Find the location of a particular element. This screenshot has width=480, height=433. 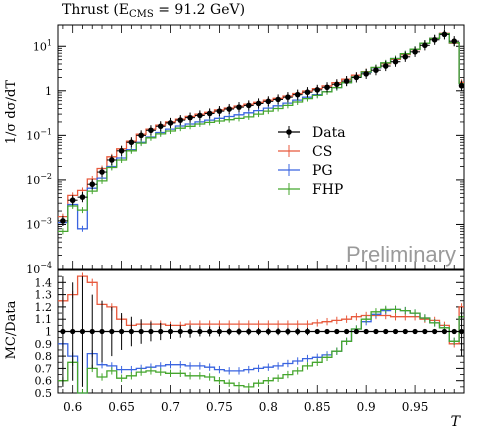

ratio-y-tick-label: 0.9 is located at coordinates (44, 344).